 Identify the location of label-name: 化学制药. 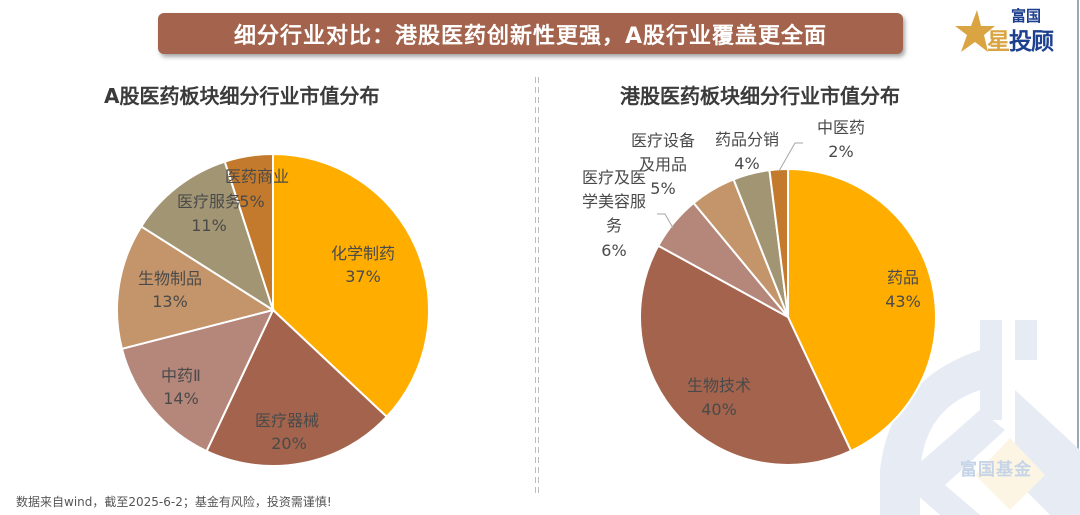
(363, 253).